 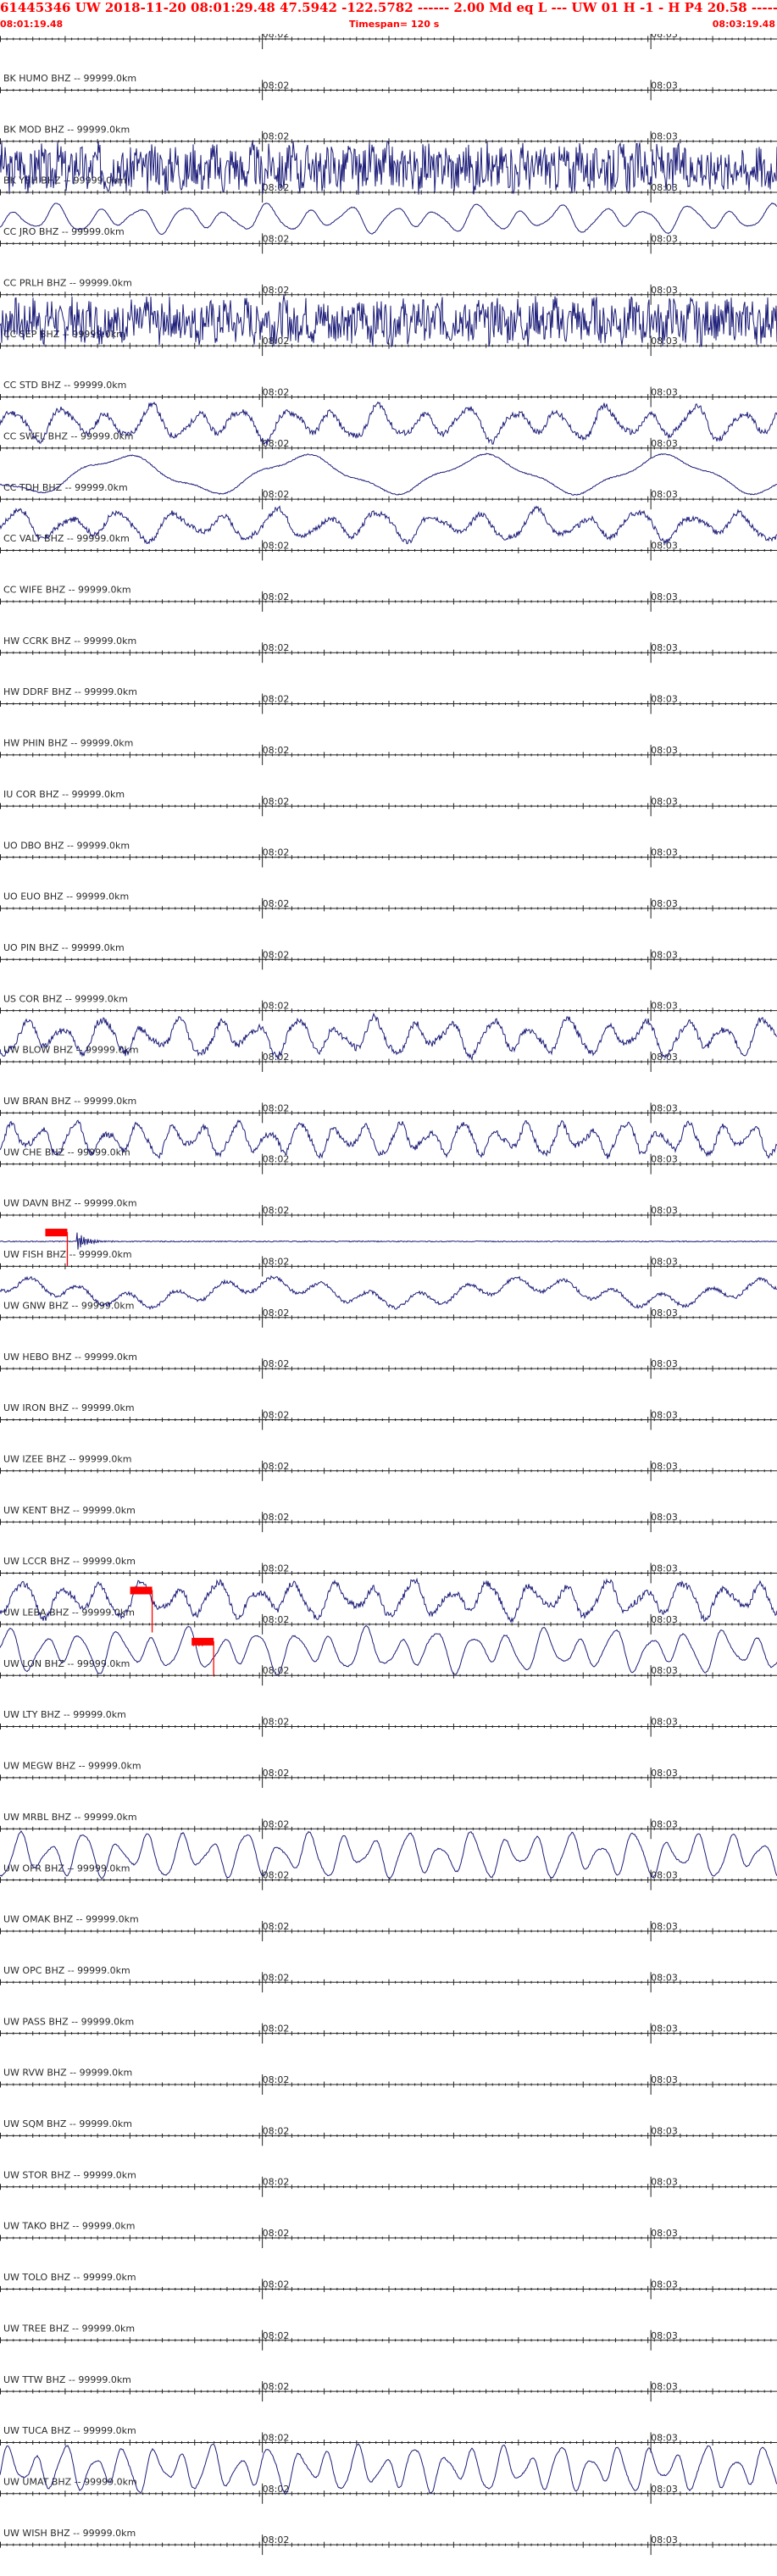 What do you see at coordinates (743, 24) in the screenshot?
I see `end-time: 08:03:19.48` at bounding box center [743, 24].